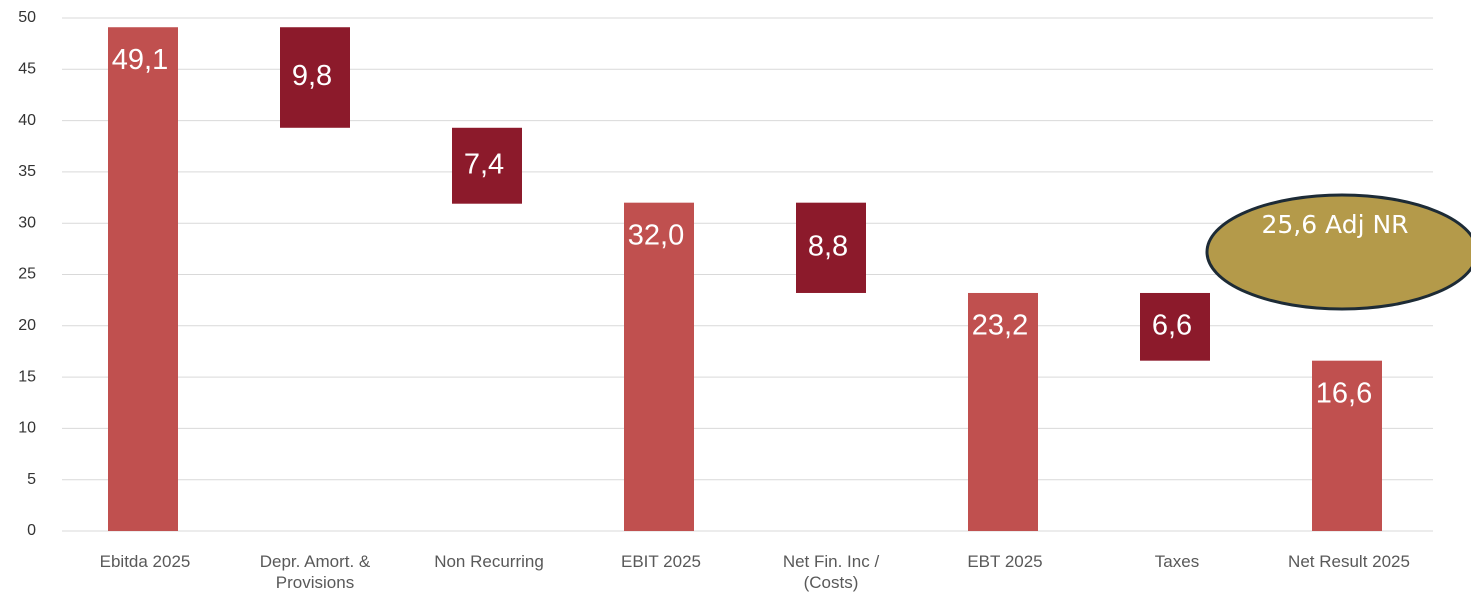 Image resolution: width=1471 pixels, height=602 pixels. I want to click on x-tick-label: Depr. Amort. & Provisions, so click(315, 572).